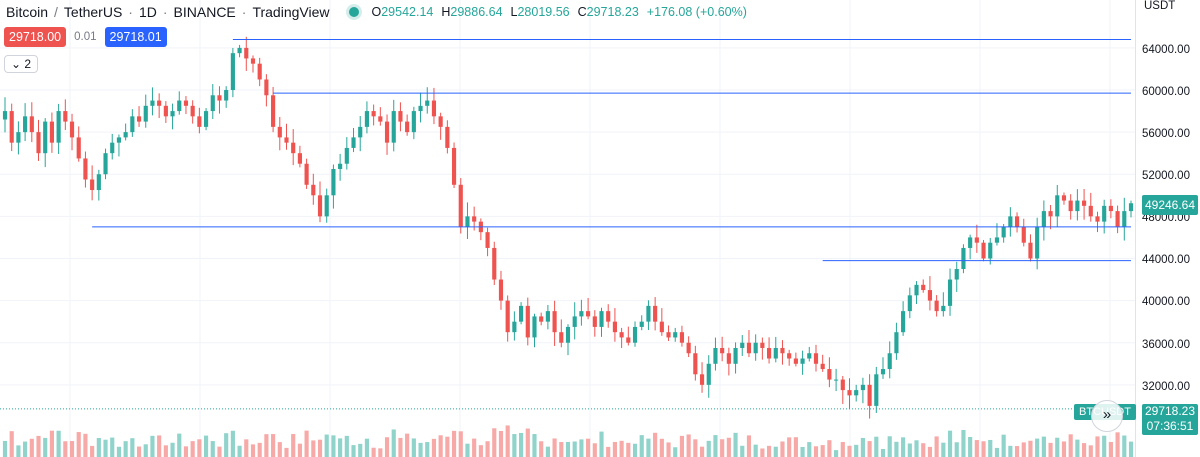  I want to click on sell-button: 29718.00, so click(35, 37).